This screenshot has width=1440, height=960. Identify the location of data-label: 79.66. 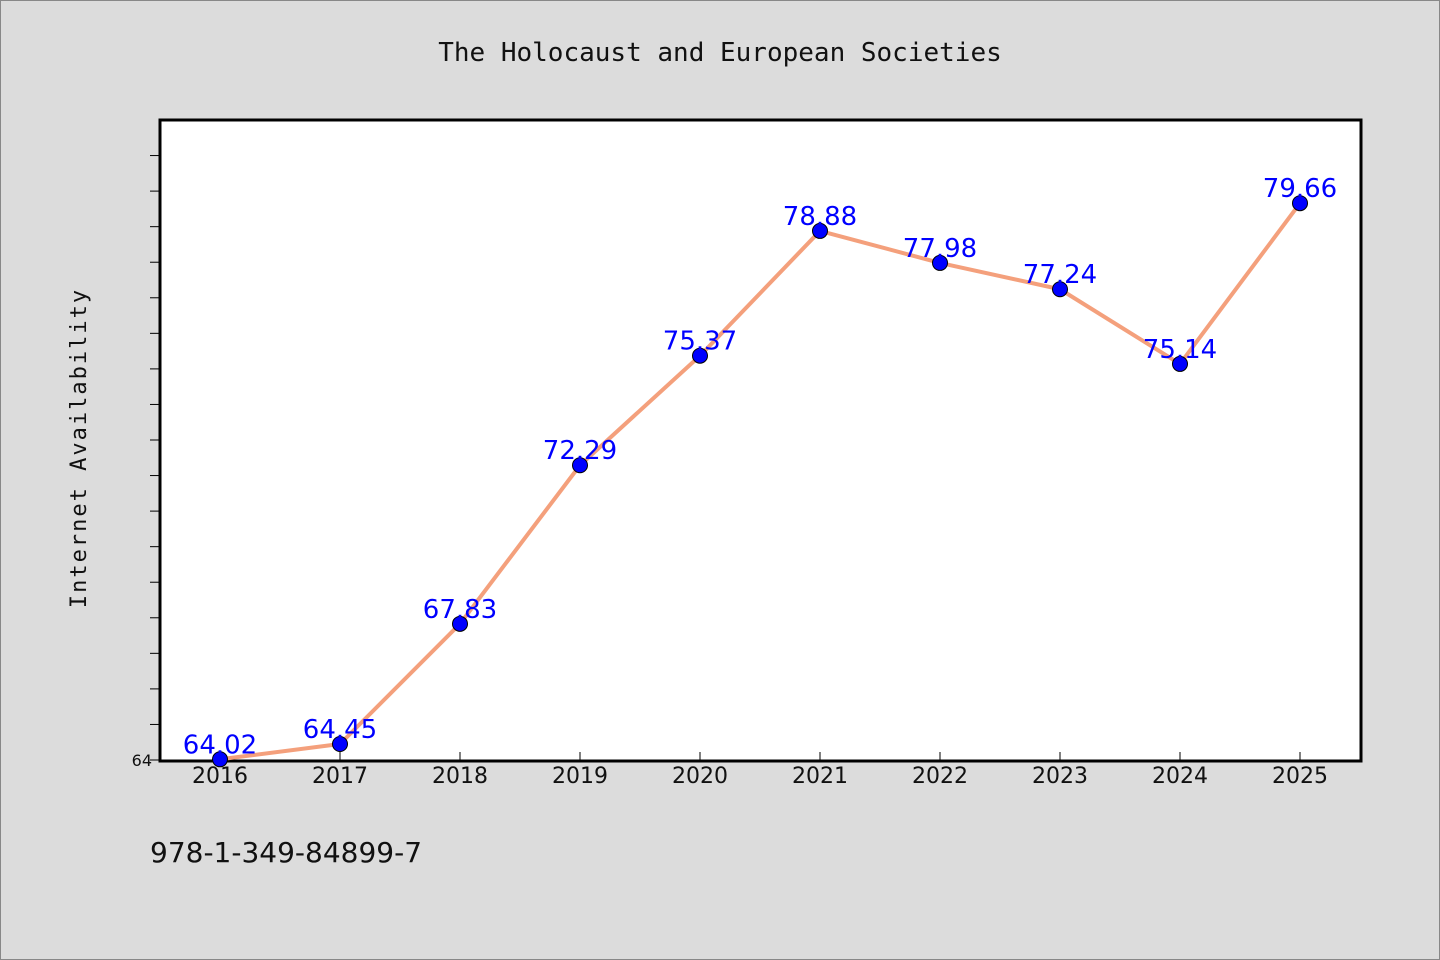
(1300, 189).